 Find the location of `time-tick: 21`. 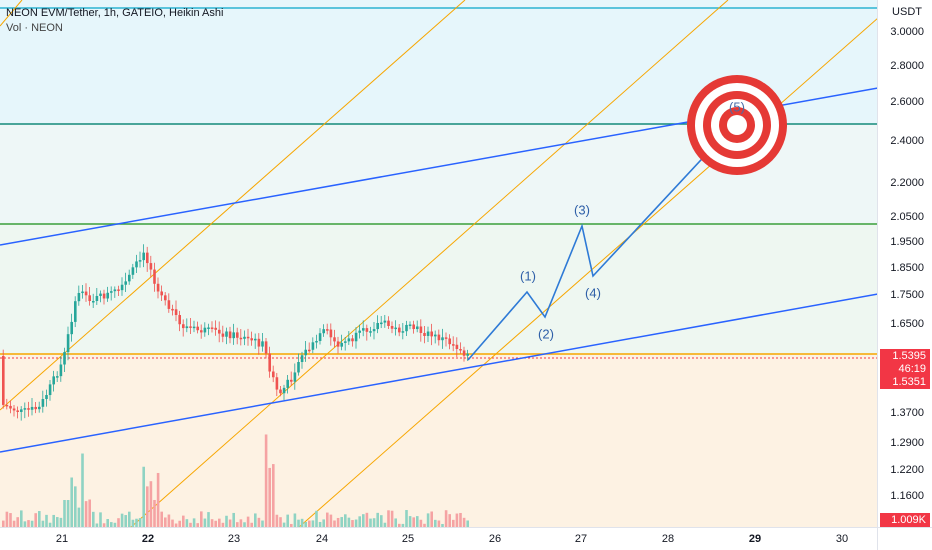

time-tick: 21 is located at coordinates (62, 539).